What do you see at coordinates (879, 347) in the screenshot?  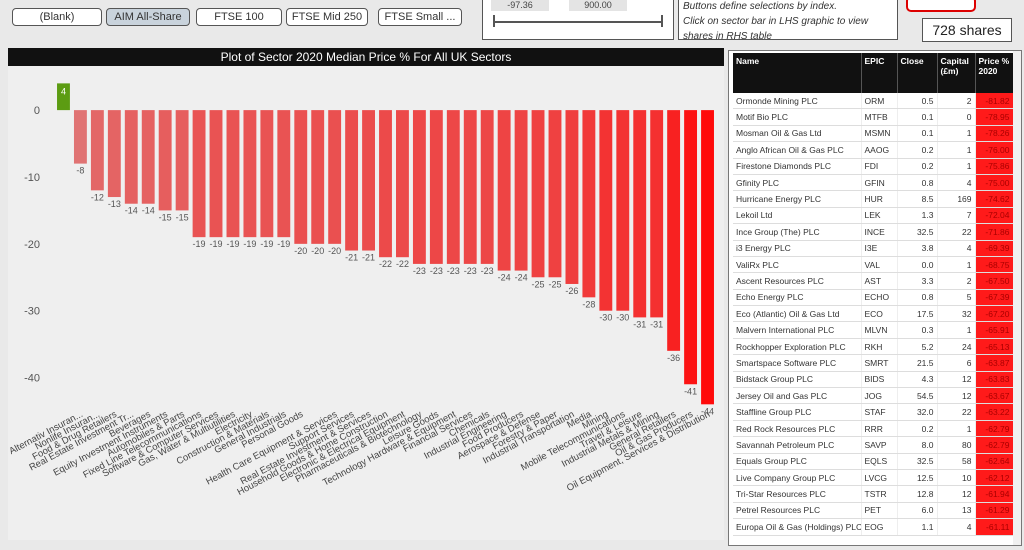 I see `table-cell: RKH` at bounding box center [879, 347].